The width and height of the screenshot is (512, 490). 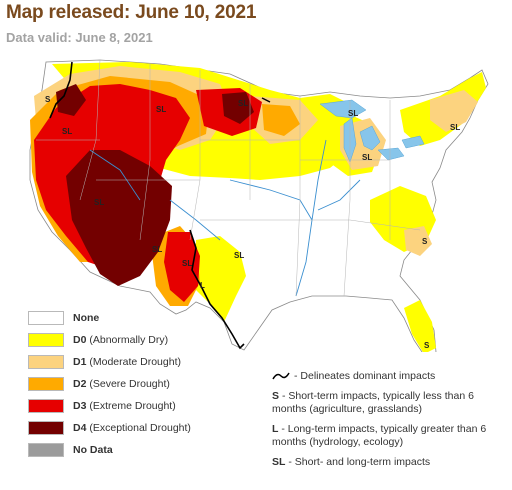 What do you see at coordinates (86, 318) in the screenshot?
I see `legend-label: None` at bounding box center [86, 318].